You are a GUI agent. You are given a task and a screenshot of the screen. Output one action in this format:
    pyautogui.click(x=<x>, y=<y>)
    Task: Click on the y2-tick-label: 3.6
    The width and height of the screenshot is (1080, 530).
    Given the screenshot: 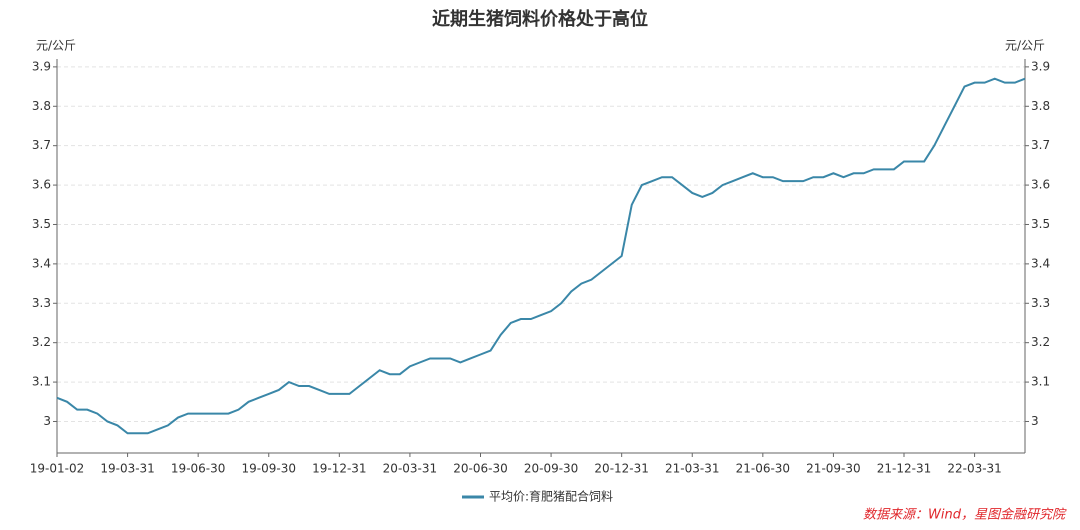 What is the action you would take?
    pyautogui.click(x=1040, y=185)
    